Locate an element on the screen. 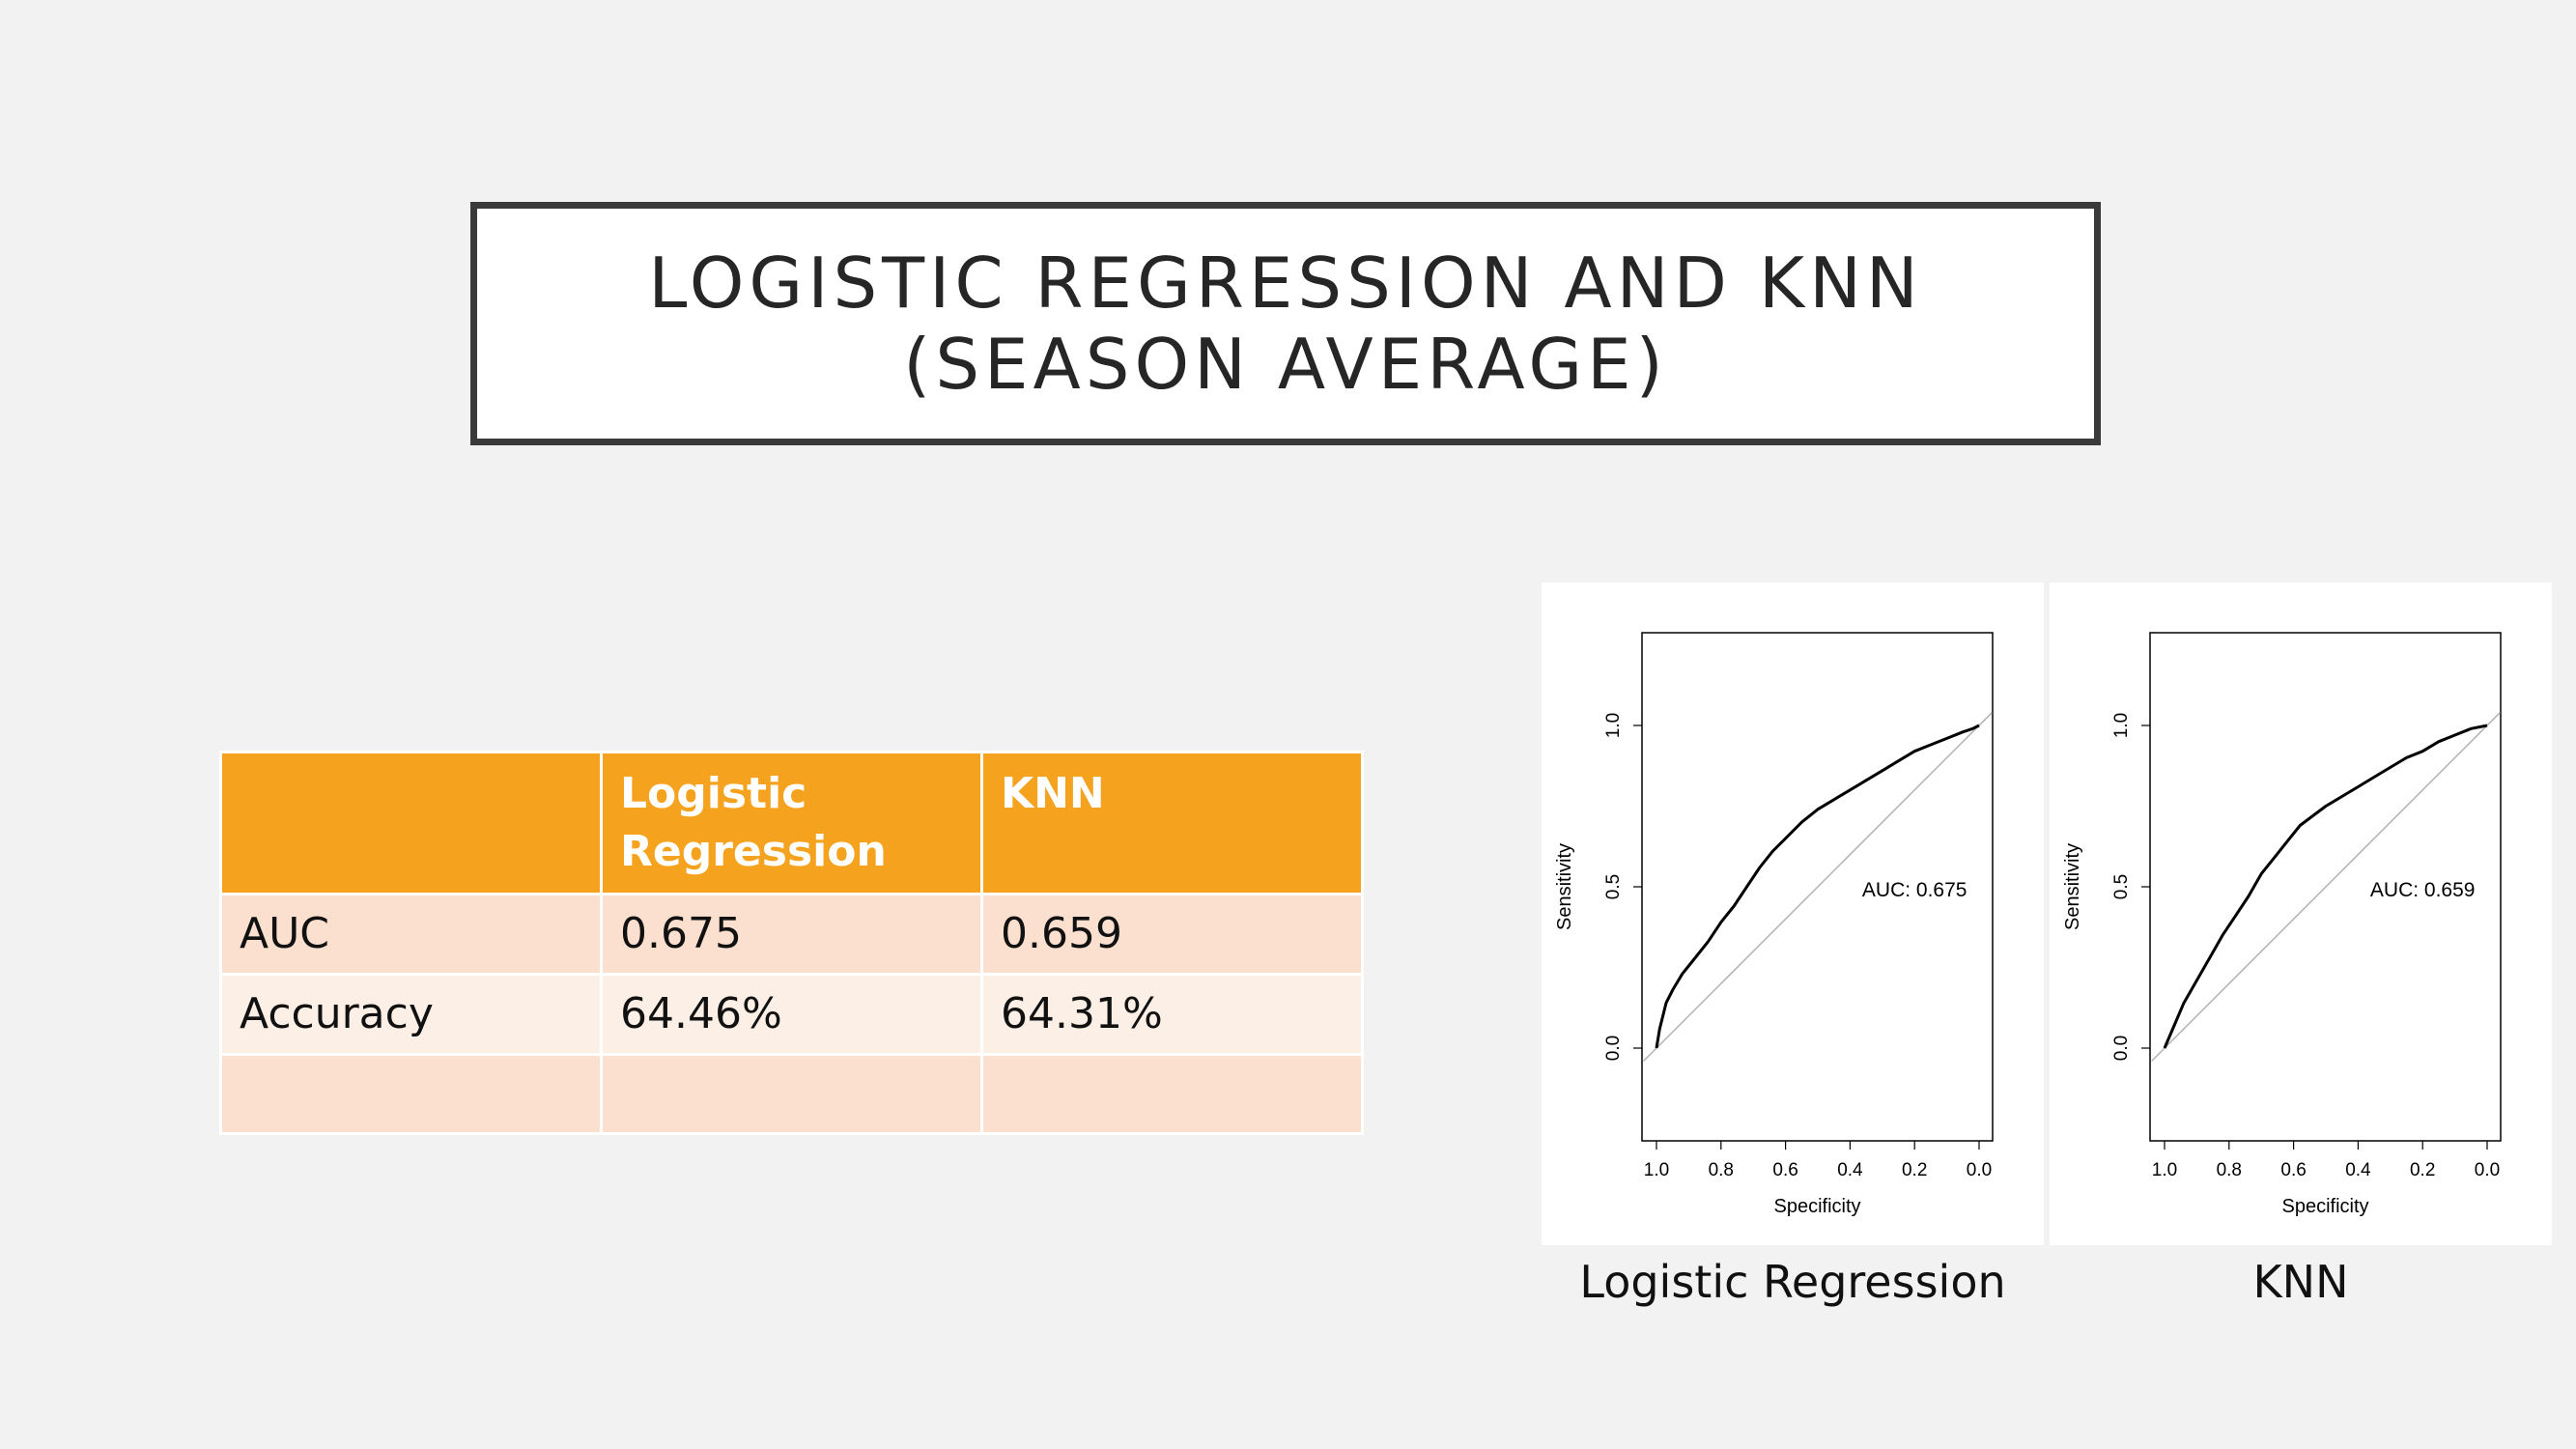 The image size is (2576, 1449). table-row: AUC 0.675 0.659 is located at coordinates (791, 934).